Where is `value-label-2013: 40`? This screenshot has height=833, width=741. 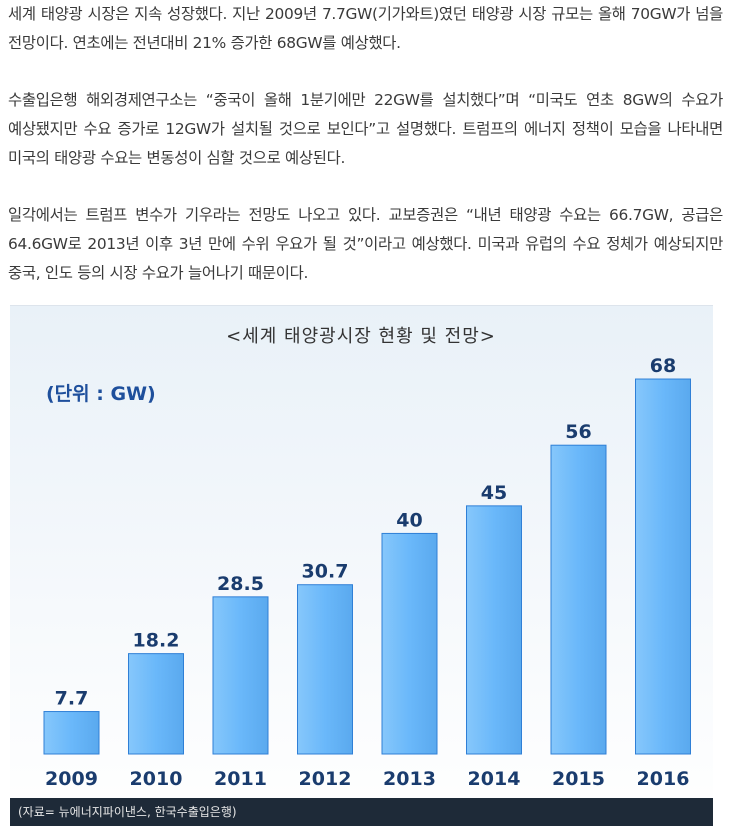
value-label-2013: 40 is located at coordinates (409, 520).